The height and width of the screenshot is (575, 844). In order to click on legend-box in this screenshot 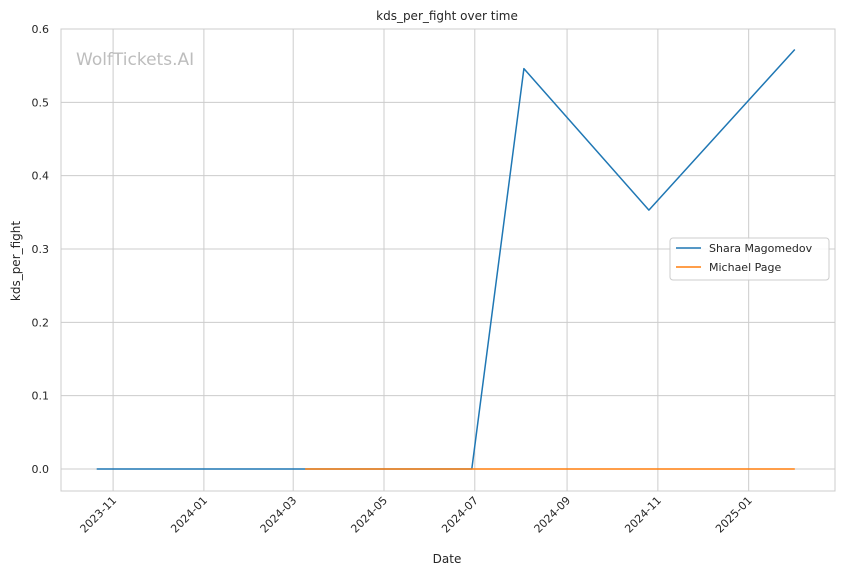, I will do `click(749, 259)`.